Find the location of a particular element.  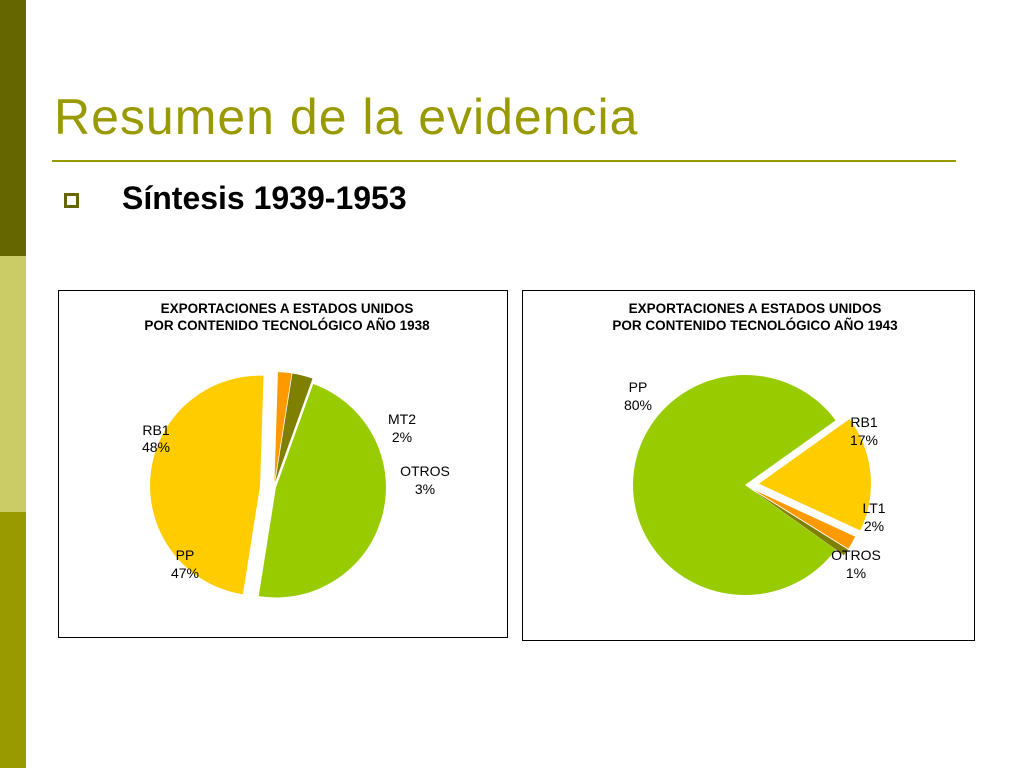

label-rb1-value: 17% is located at coordinates (864, 440).